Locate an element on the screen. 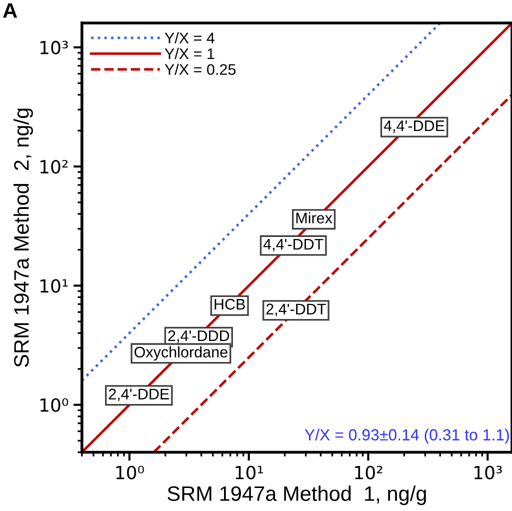 Image resolution: width=512 pixels, height=511 pixels. x-tick-label: 10² is located at coordinates (368, 473).